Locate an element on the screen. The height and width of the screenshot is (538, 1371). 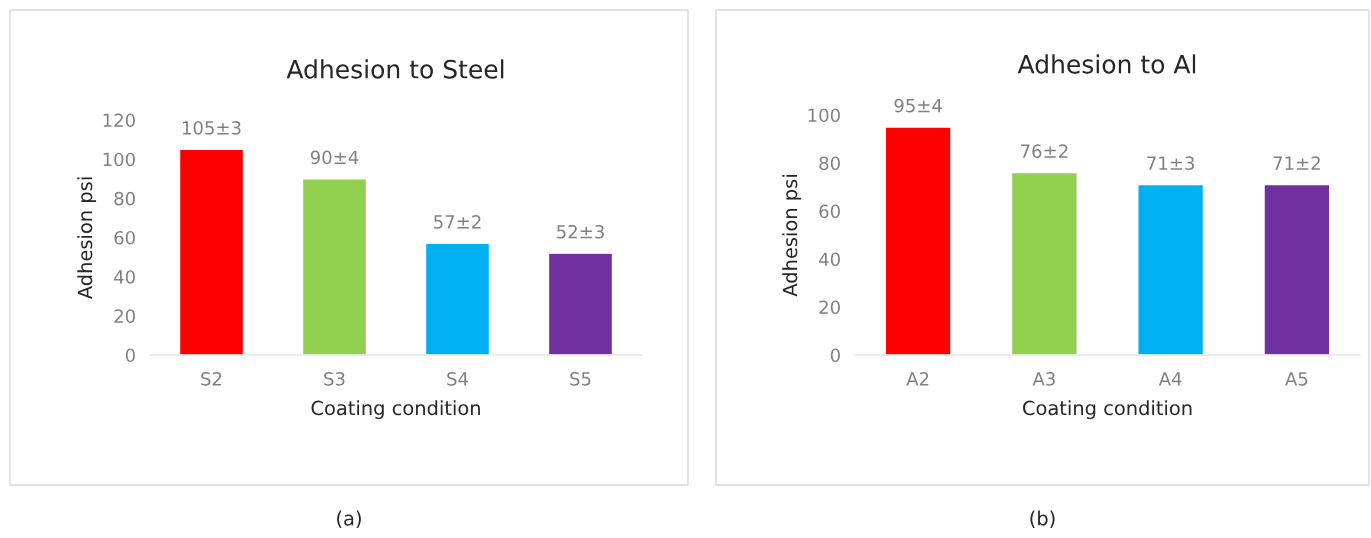
x-tick-label: A5 is located at coordinates (1296, 379).